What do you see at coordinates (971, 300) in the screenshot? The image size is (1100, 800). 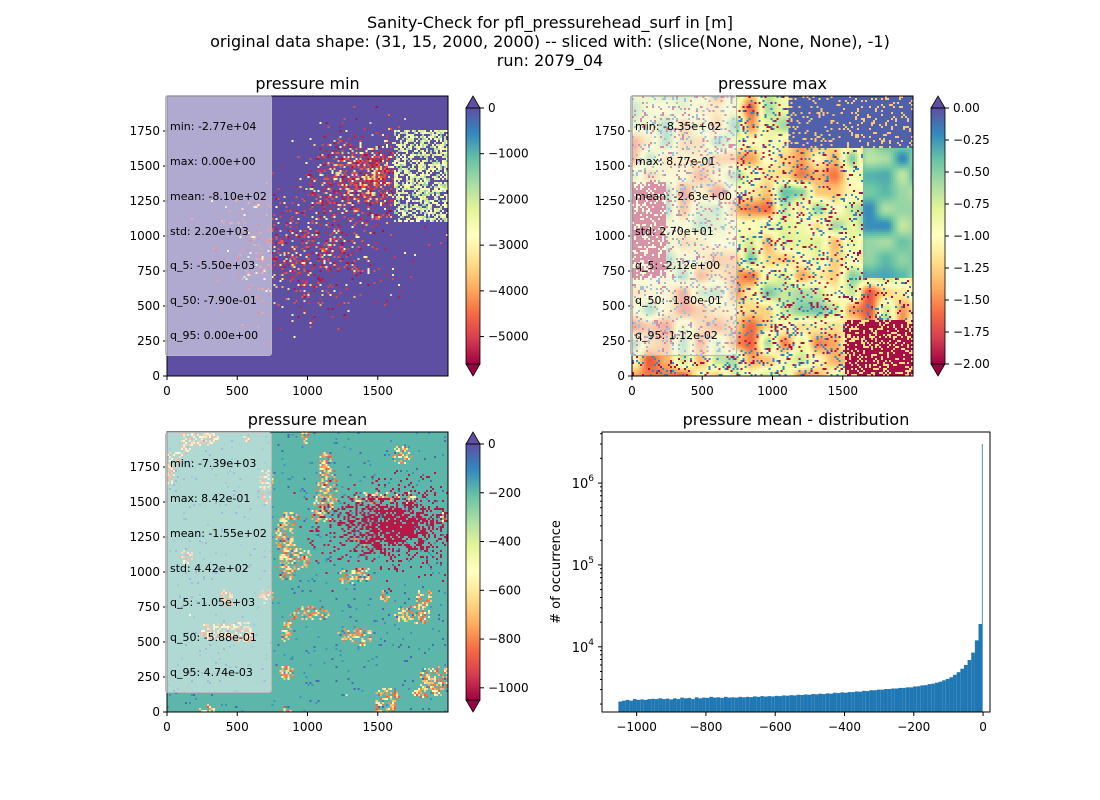 I see `colorbar-tick-label-1: −1.50` at bounding box center [971, 300].